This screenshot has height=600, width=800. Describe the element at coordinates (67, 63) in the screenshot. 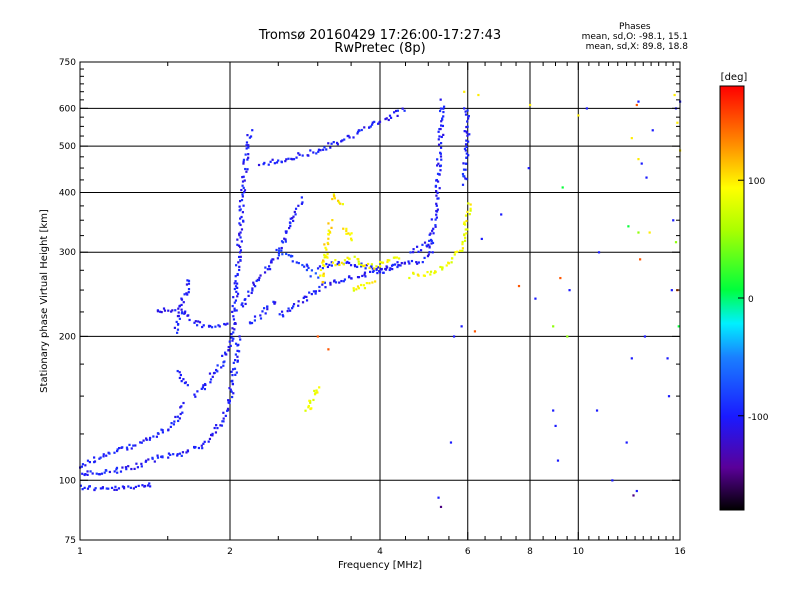

I see `y-tick-label: 750` at that location.